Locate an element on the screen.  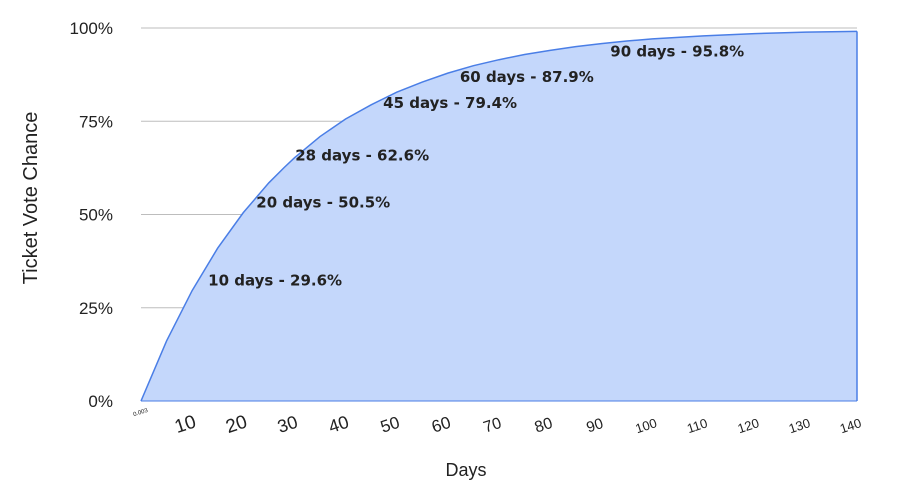
x-tick-label: 60 is located at coordinates (441, 425).